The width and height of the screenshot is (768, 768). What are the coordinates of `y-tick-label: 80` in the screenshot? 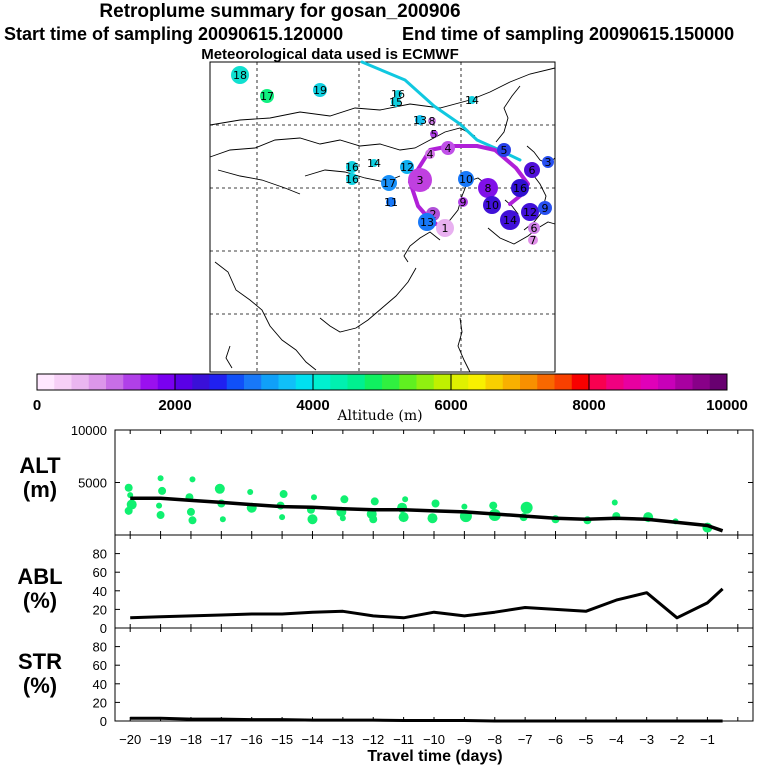 It's located at (100, 647).